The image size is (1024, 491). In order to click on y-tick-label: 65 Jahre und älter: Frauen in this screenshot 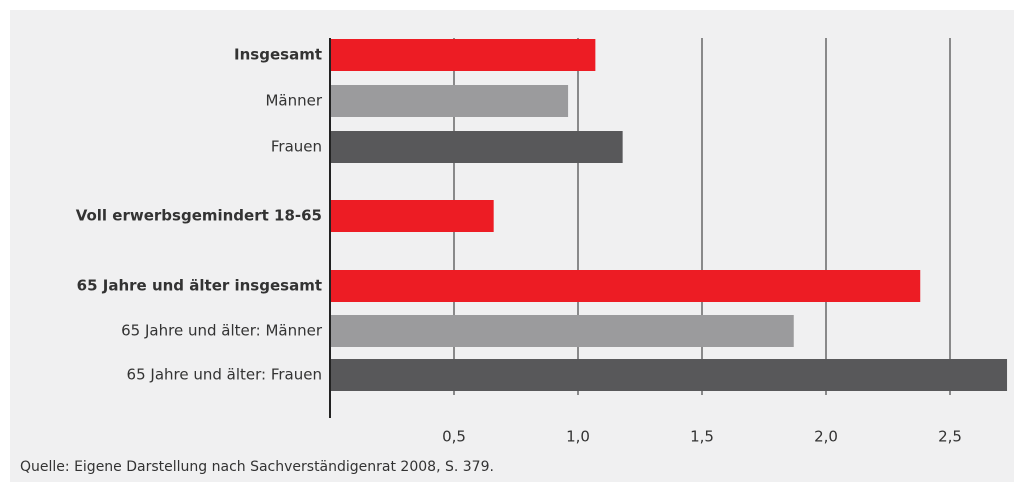, I will do `click(224, 375)`.